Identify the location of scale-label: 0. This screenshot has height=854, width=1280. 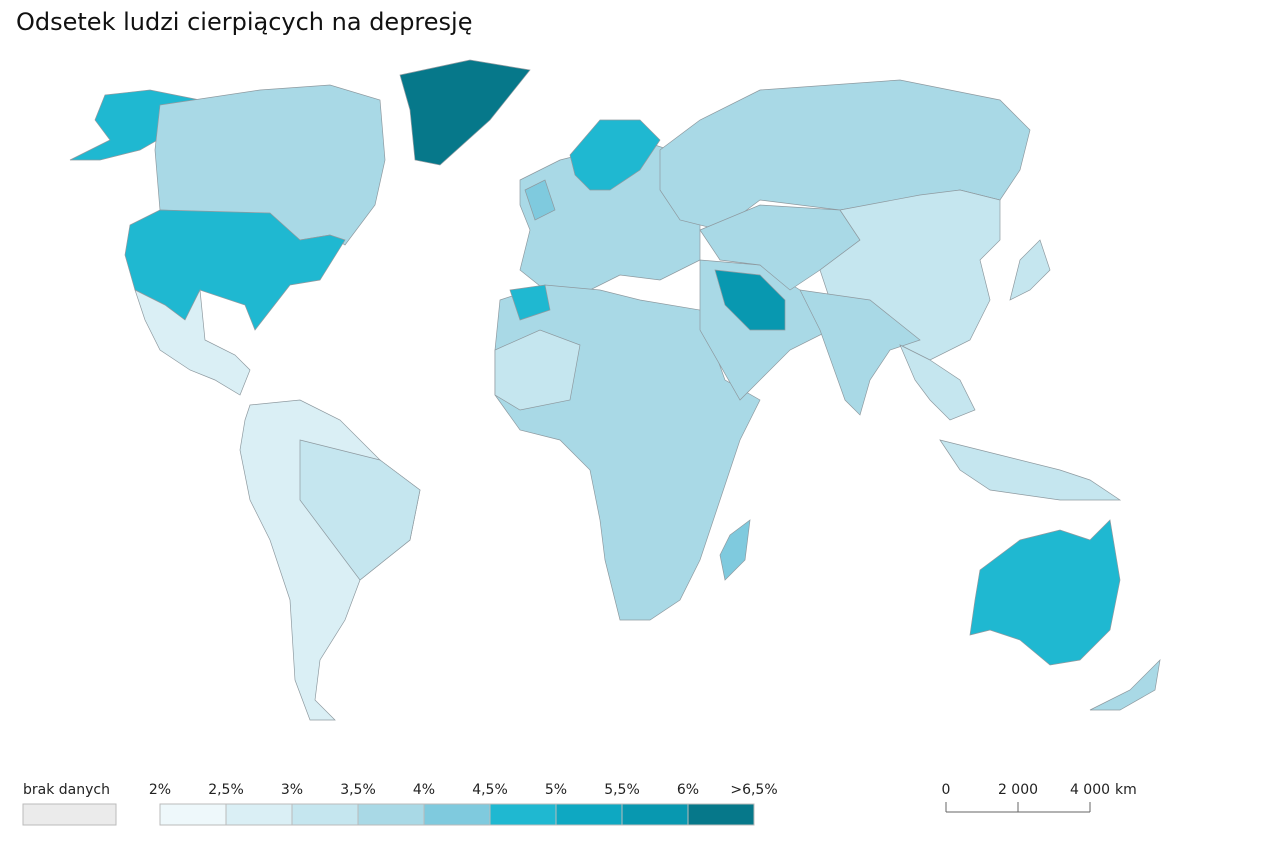
(946, 790).